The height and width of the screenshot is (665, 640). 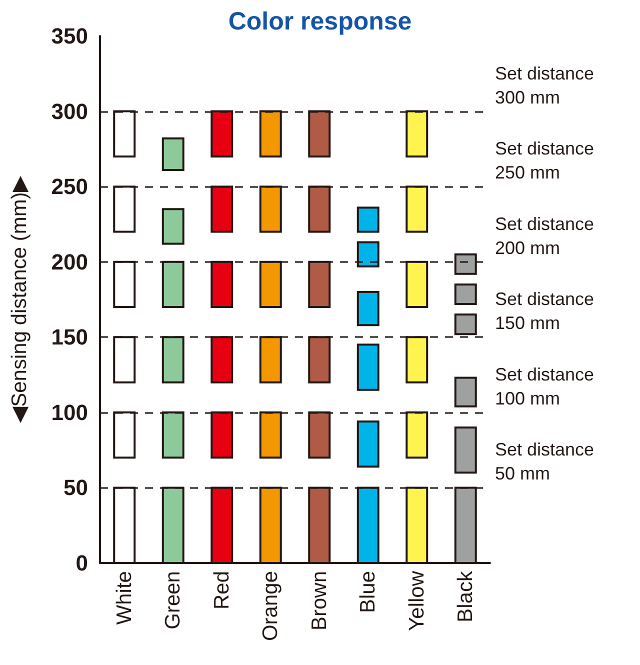 I want to click on x-tick-label: Black, so click(x=466, y=596).